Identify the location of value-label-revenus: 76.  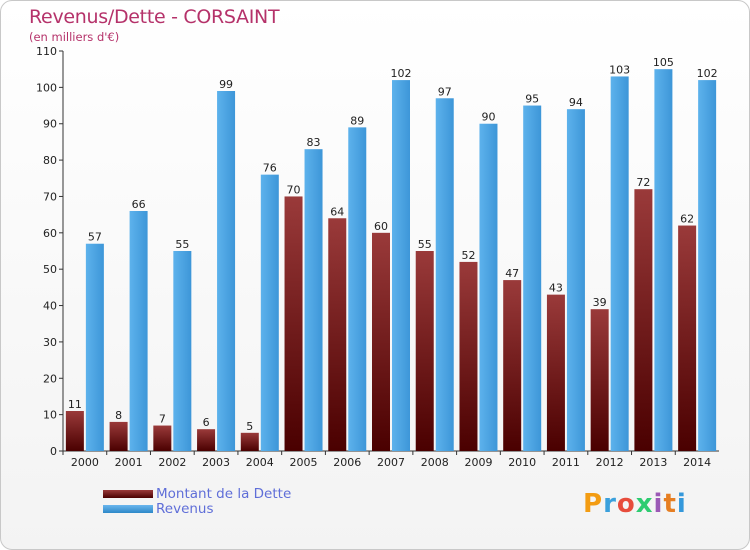
(270, 168).